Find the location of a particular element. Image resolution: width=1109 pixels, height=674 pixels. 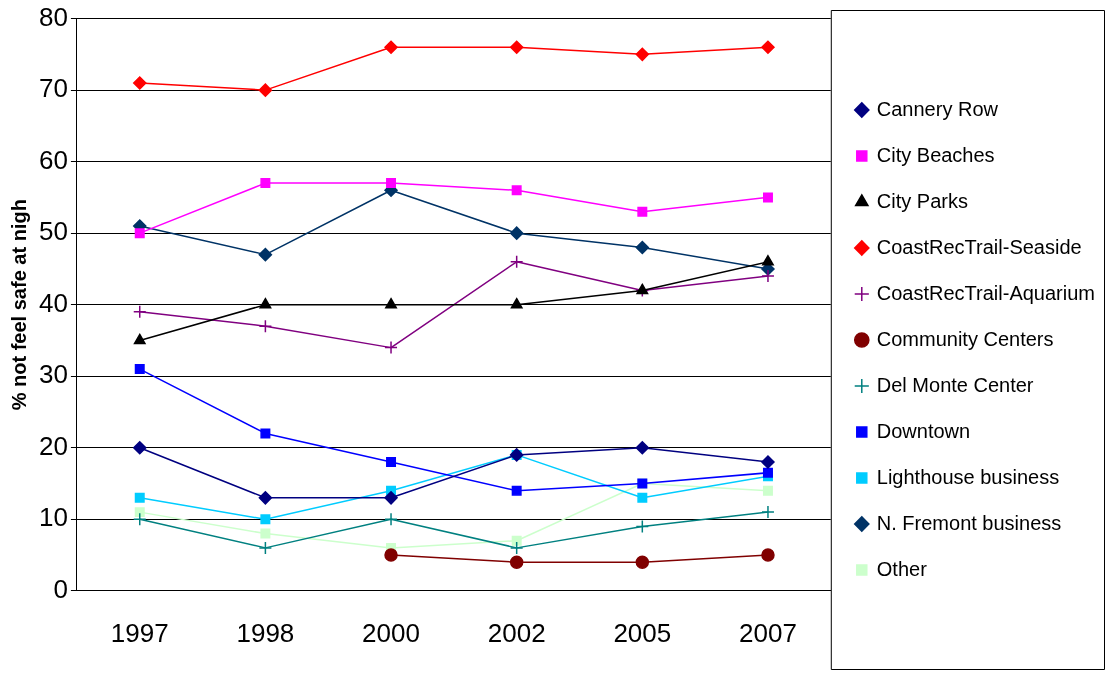

legend-label: Community Centers is located at coordinates (965, 338).